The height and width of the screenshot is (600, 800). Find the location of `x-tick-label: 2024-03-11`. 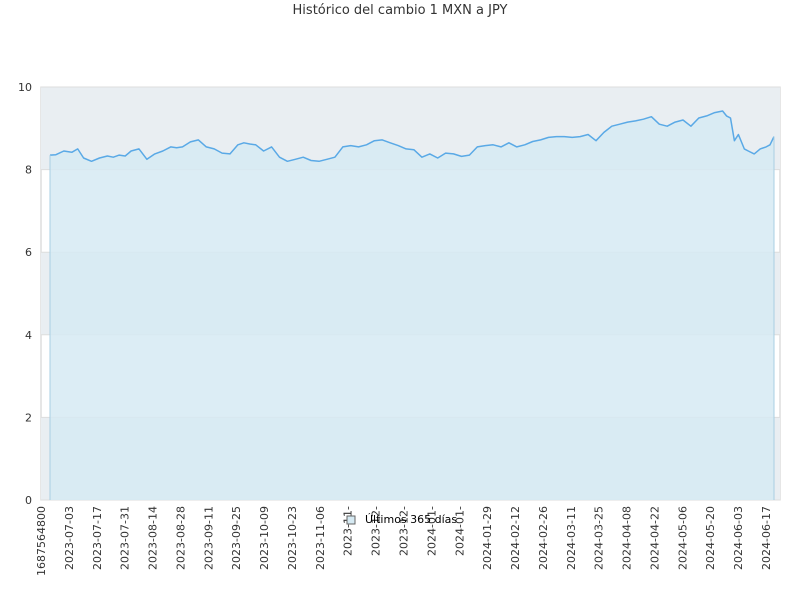

x-tick-label: 2024-03-11 is located at coordinates (571, 538).